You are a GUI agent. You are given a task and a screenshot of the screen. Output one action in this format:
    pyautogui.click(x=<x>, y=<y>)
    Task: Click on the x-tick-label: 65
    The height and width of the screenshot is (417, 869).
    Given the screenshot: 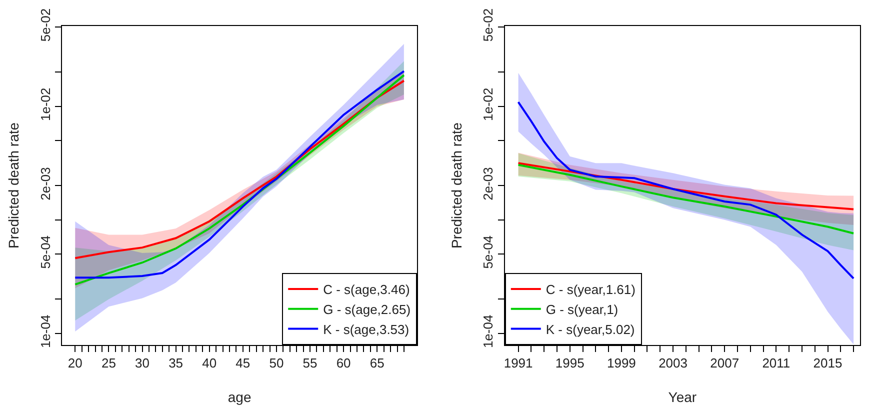 What is the action you would take?
    pyautogui.click(x=377, y=363)
    